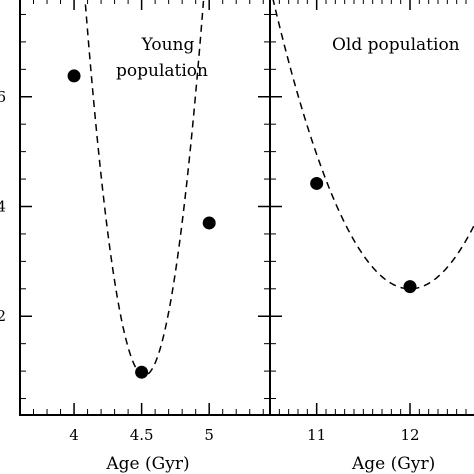 The width and height of the screenshot is (474, 474). Describe the element at coordinates (142, 435) in the screenshot. I see `x-tick-label: 4.5` at that location.